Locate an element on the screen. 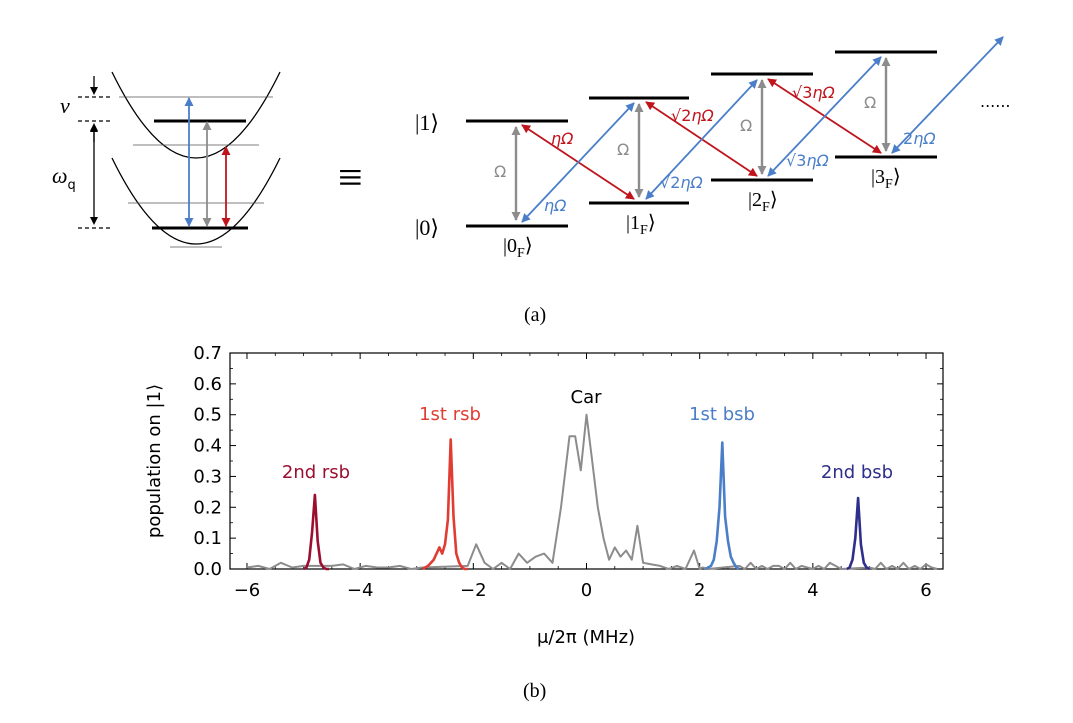 Image resolution: width=1073 pixels, height=723 pixels. y-tick-label: 0.0 is located at coordinates (207, 569).